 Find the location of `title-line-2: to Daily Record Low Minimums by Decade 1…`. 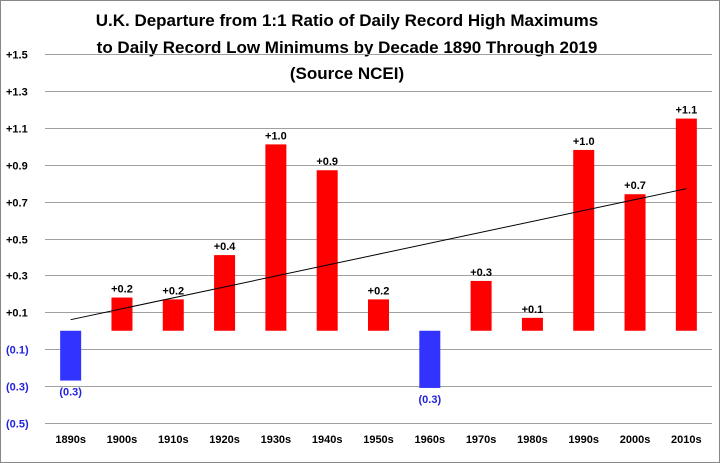

title-line-2: to Daily Record Low Minimums by Decade 1… is located at coordinates (347, 47).